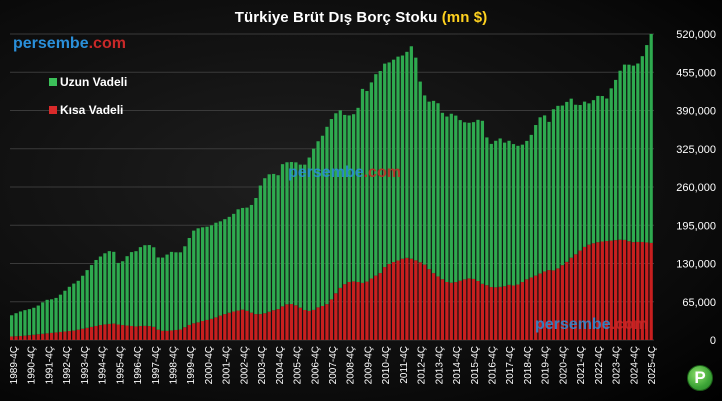 The image size is (722, 401). I want to click on x-tick-label: 2016-4Ç, so click(493, 365).